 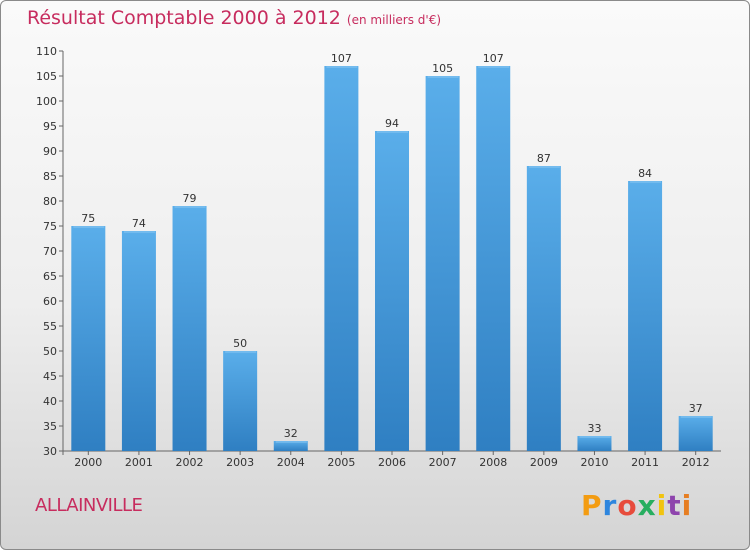 I want to click on data-label: 50, so click(x=240, y=343).